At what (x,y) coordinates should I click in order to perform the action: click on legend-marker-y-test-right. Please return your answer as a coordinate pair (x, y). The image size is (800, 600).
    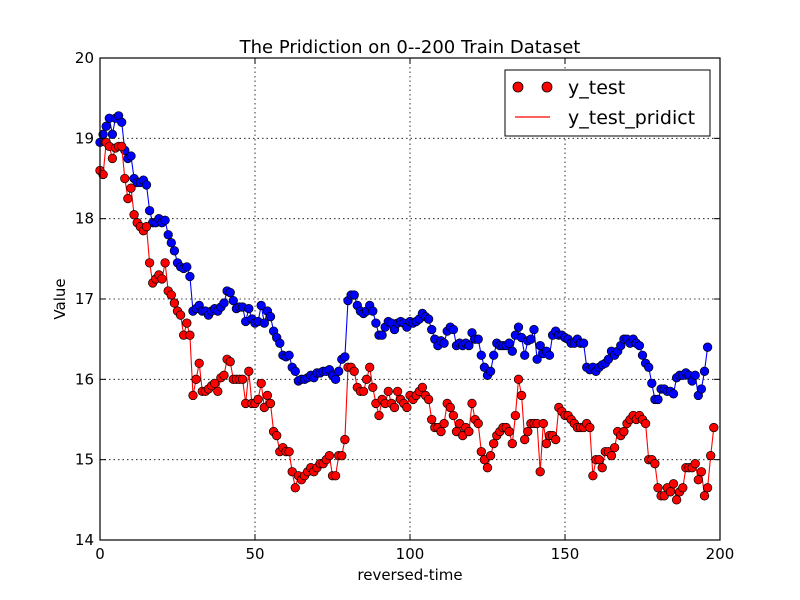
    Looking at the image, I should click on (547, 87).